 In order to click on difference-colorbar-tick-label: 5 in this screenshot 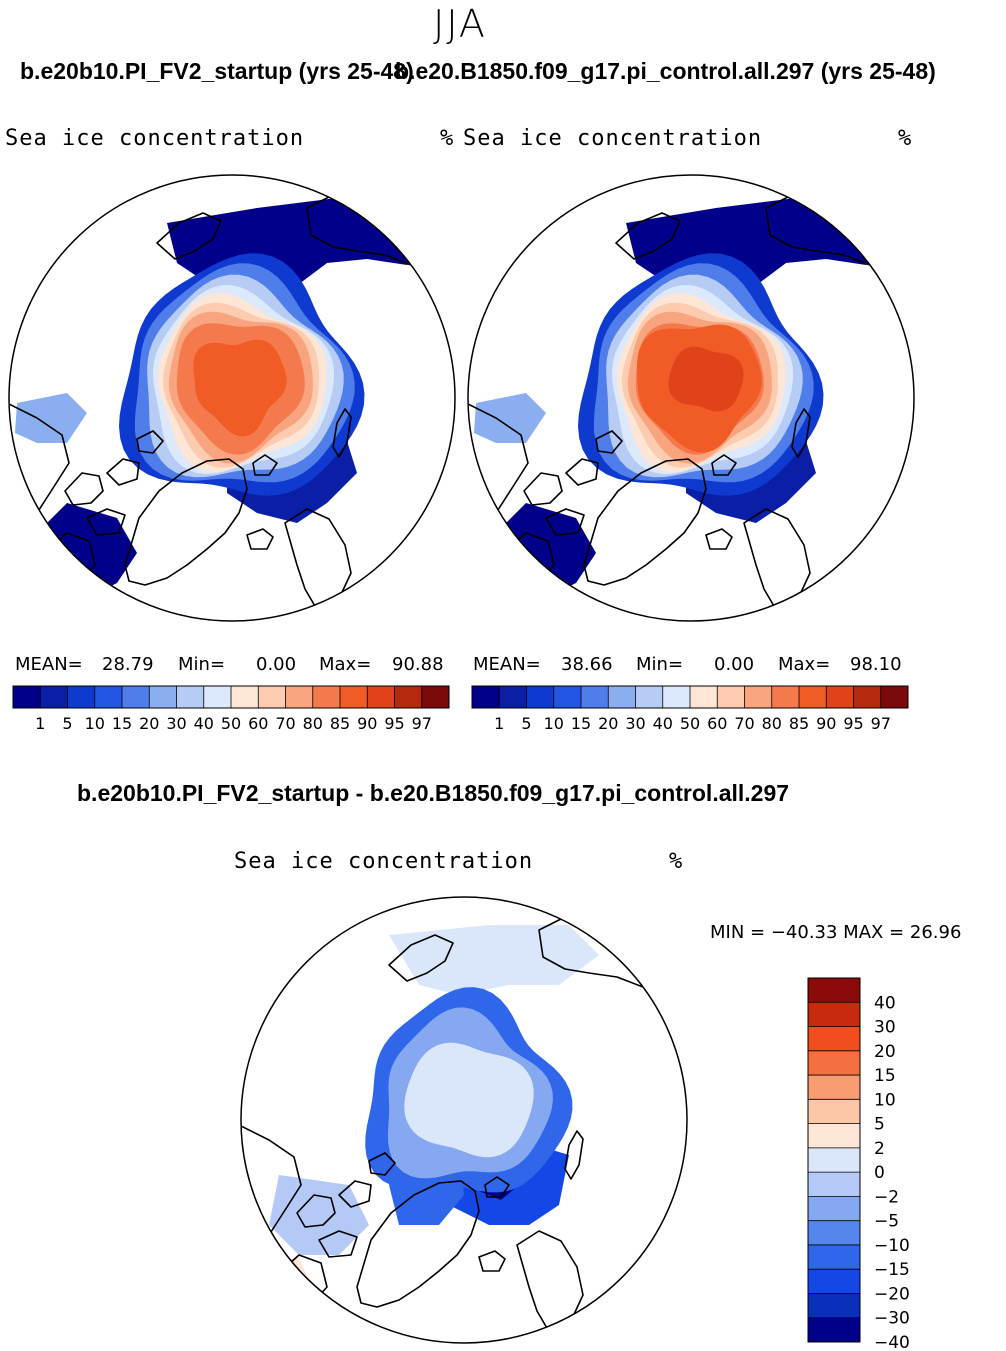, I will do `click(879, 1125)`.